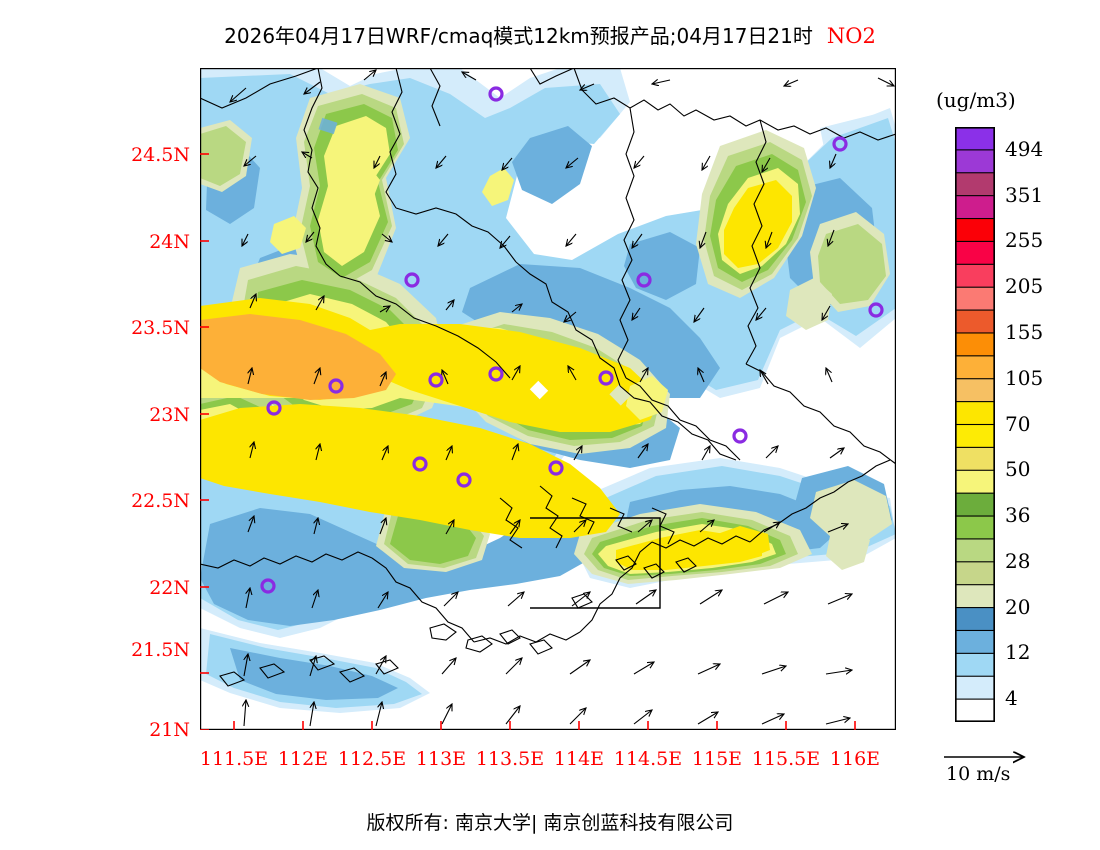 The height and width of the screenshot is (850, 1100). I want to click on x-axis-label: 116E, so click(855, 759).